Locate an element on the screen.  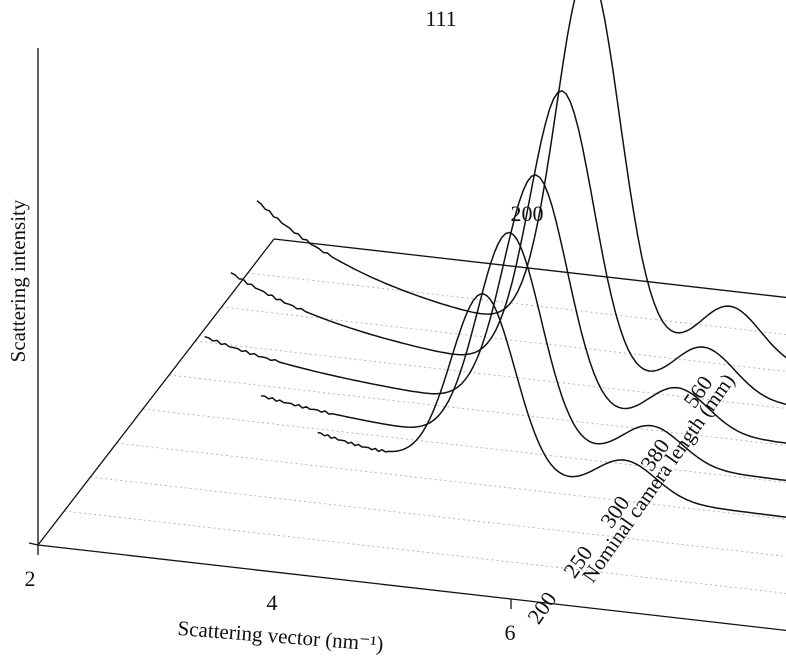
z-axis-label: Nominal camera length (mm) is located at coordinates (658, 478).